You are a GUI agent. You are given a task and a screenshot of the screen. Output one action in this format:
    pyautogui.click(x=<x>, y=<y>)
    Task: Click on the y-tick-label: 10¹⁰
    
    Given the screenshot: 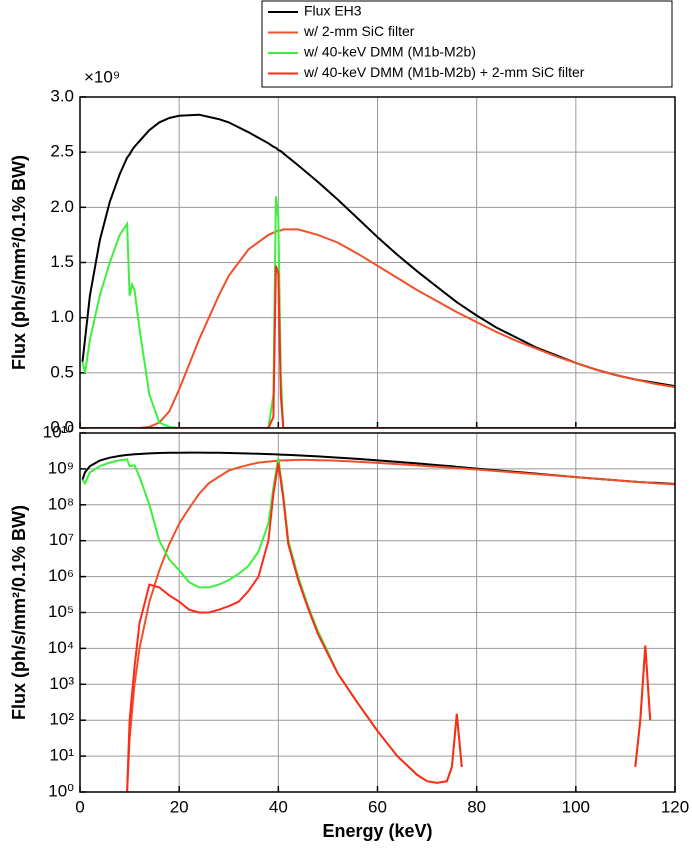 What is the action you would take?
    pyautogui.click(x=59, y=431)
    